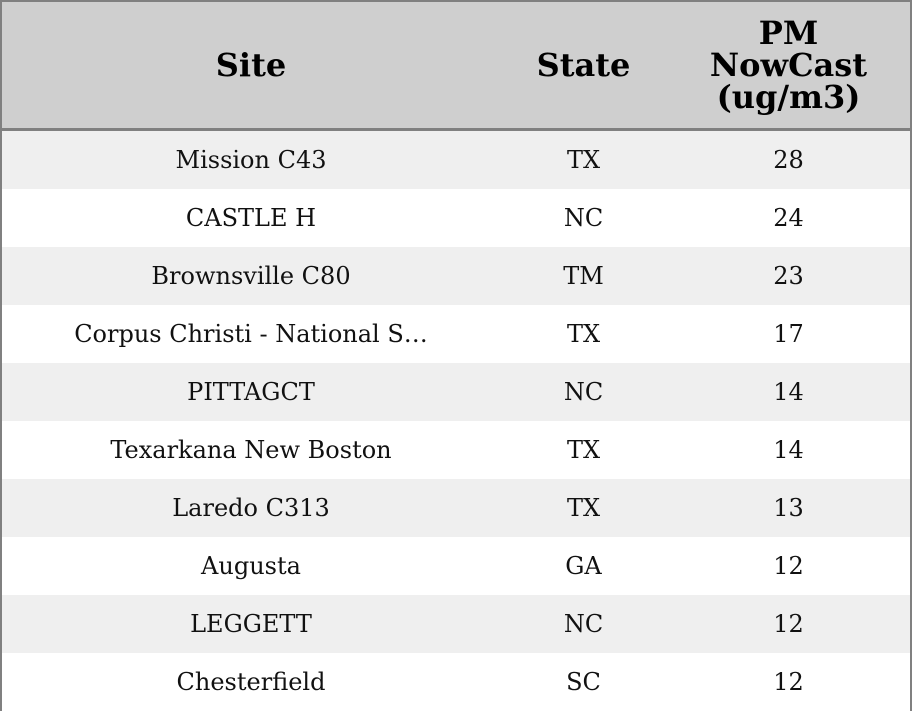 The height and width of the screenshot is (711, 912). Describe the element at coordinates (583, 565) in the screenshot. I see `table-cell: GA` at that location.